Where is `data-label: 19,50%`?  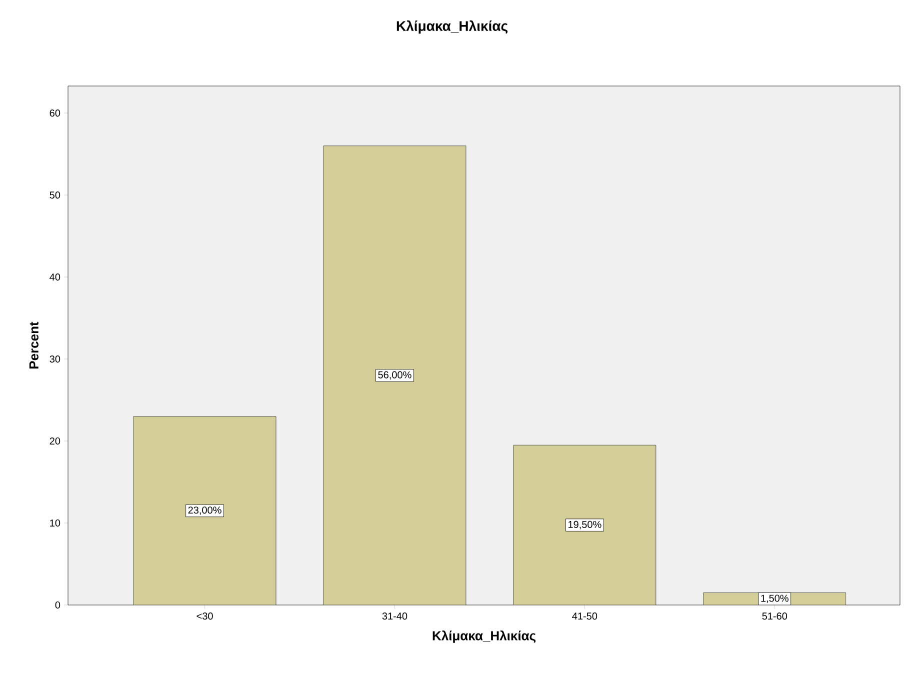 data-label: 19,50% is located at coordinates (585, 525).